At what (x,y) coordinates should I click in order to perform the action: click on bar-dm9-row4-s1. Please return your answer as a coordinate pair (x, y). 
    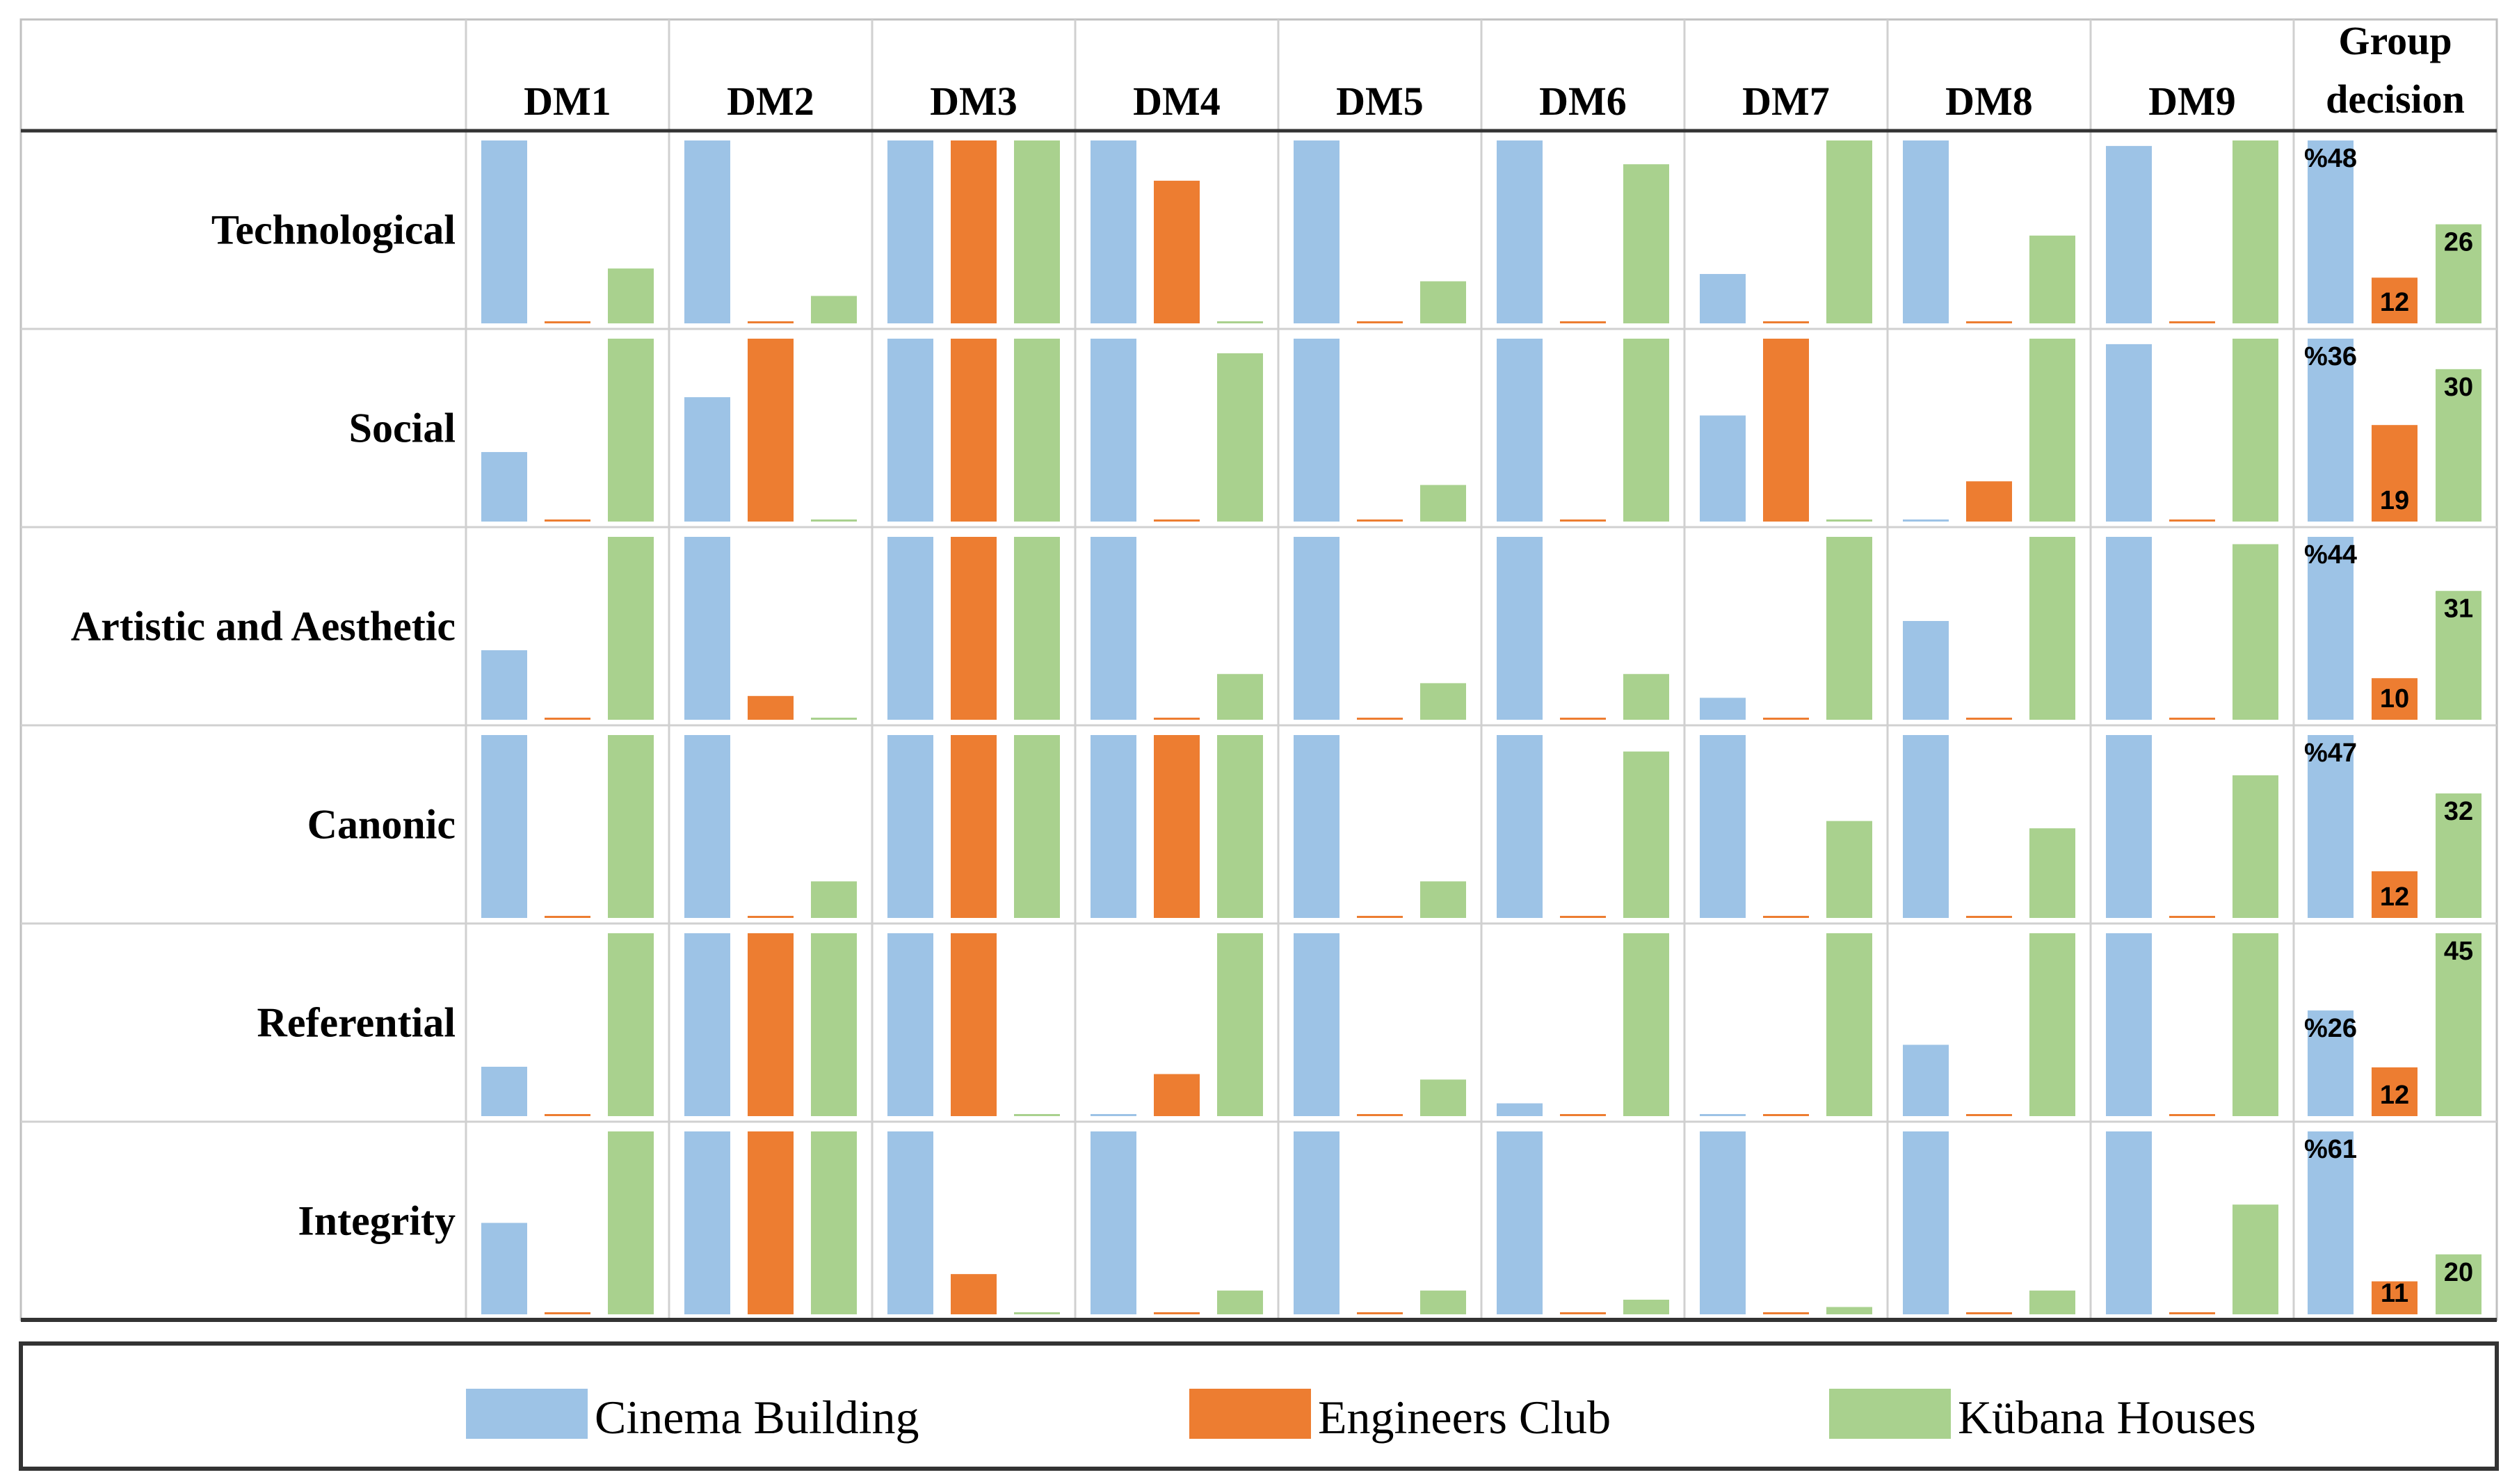
    Looking at the image, I should click on (2129, 826).